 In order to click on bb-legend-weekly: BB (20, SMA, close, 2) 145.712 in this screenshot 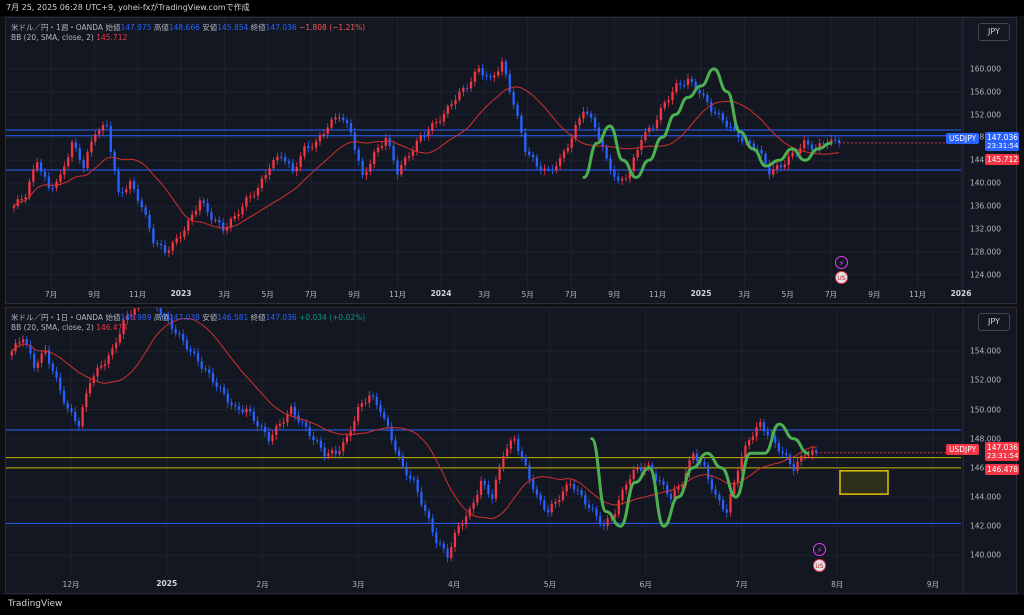, I will do `click(69, 37)`.